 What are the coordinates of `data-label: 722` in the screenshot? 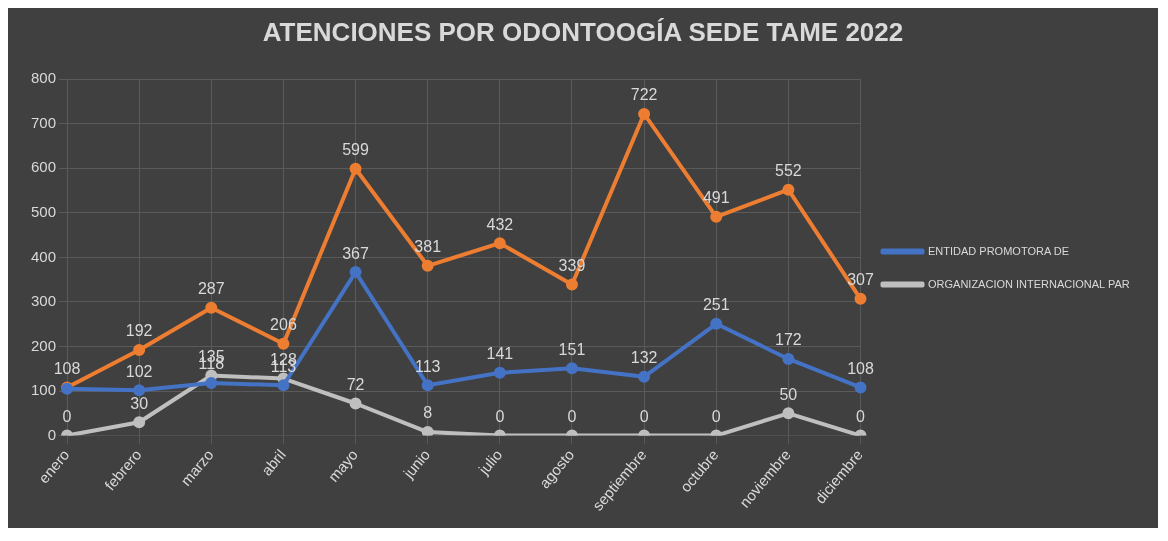 It's located at (644, 95).